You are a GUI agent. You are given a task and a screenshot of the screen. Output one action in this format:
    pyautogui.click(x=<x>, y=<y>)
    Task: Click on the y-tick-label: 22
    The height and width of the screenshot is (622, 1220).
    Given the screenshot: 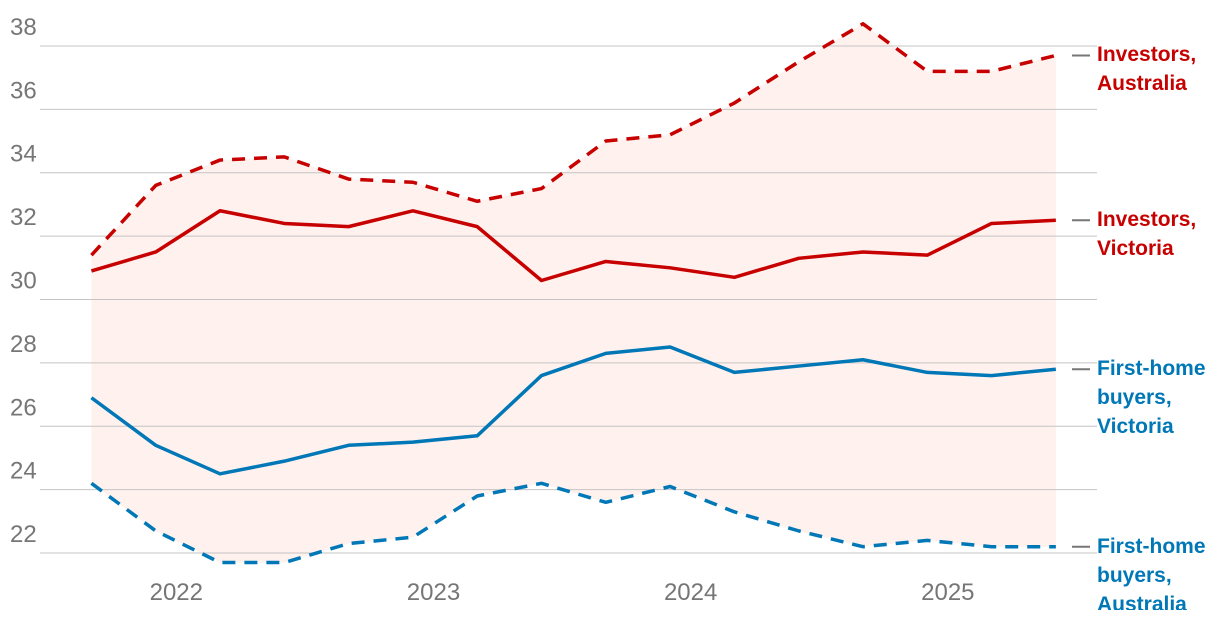 What is the action you would take?
    pyautogui.click(x=23, y=534)
    